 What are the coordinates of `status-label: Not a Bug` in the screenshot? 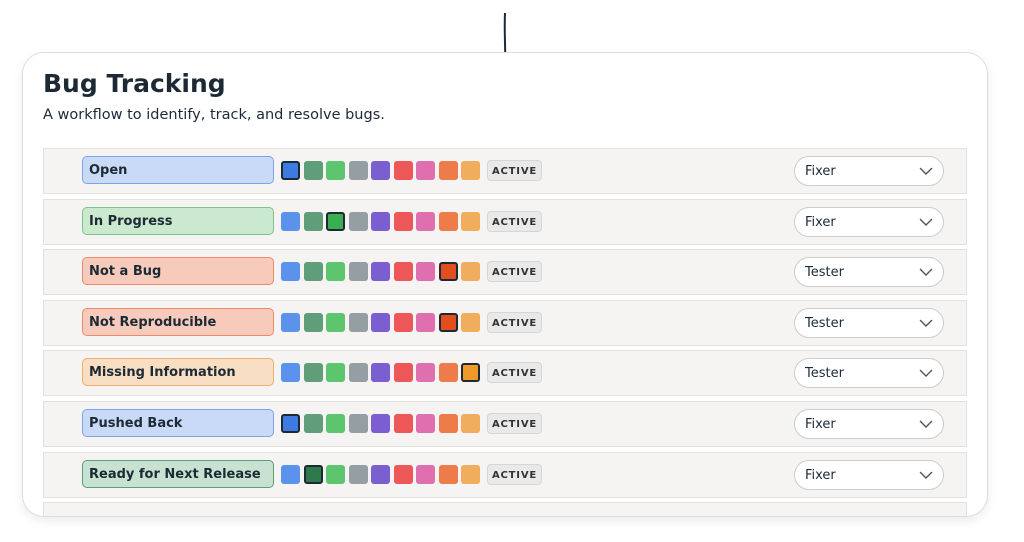 It's located at (178, 271).